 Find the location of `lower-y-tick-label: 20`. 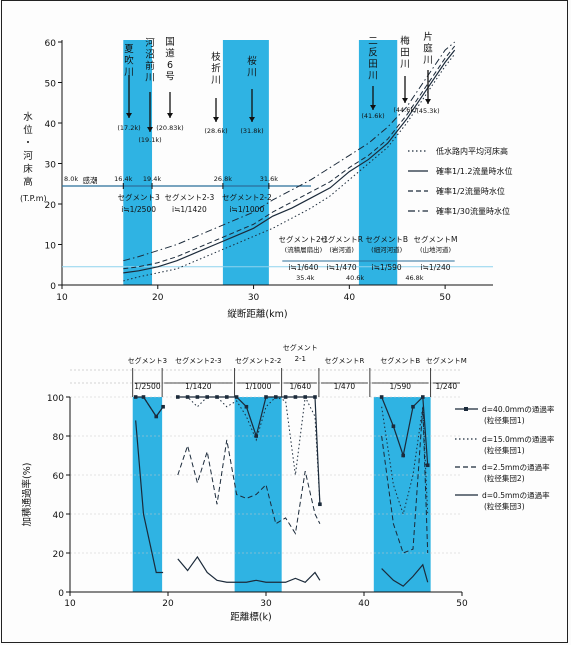

lower-y-tick-label: 20 is located at coordinates (59, 555).